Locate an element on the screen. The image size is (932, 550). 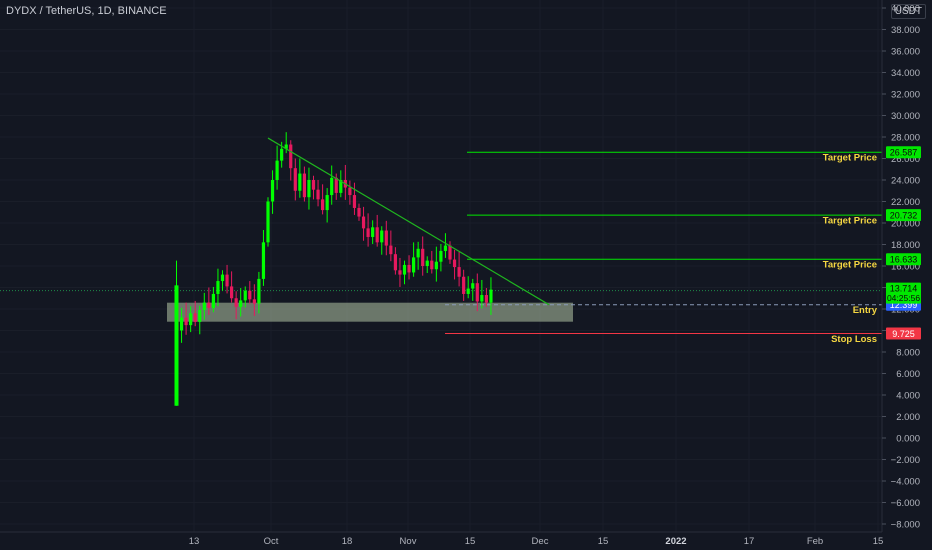
entry-price-badge: 12.399 is located at coordinates (904, 305).